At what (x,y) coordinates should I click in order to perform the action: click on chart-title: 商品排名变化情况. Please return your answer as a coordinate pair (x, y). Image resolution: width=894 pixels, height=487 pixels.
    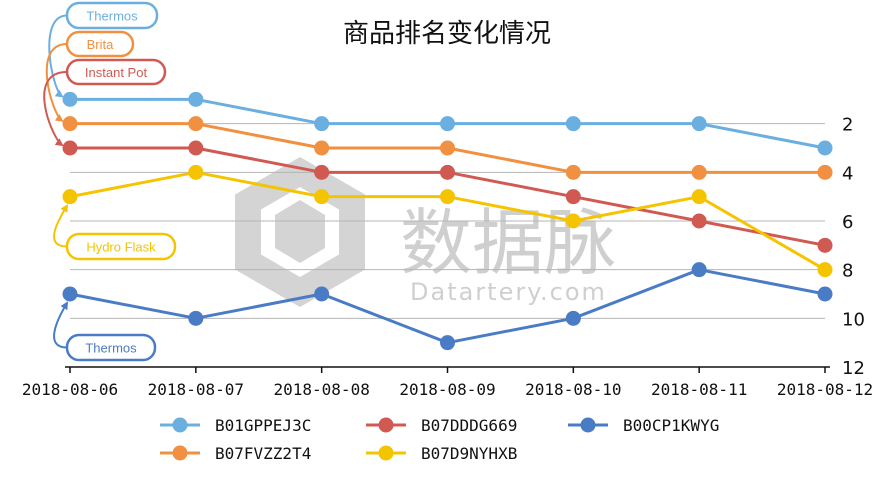
    Looking at the image, I should click on (447, 34).